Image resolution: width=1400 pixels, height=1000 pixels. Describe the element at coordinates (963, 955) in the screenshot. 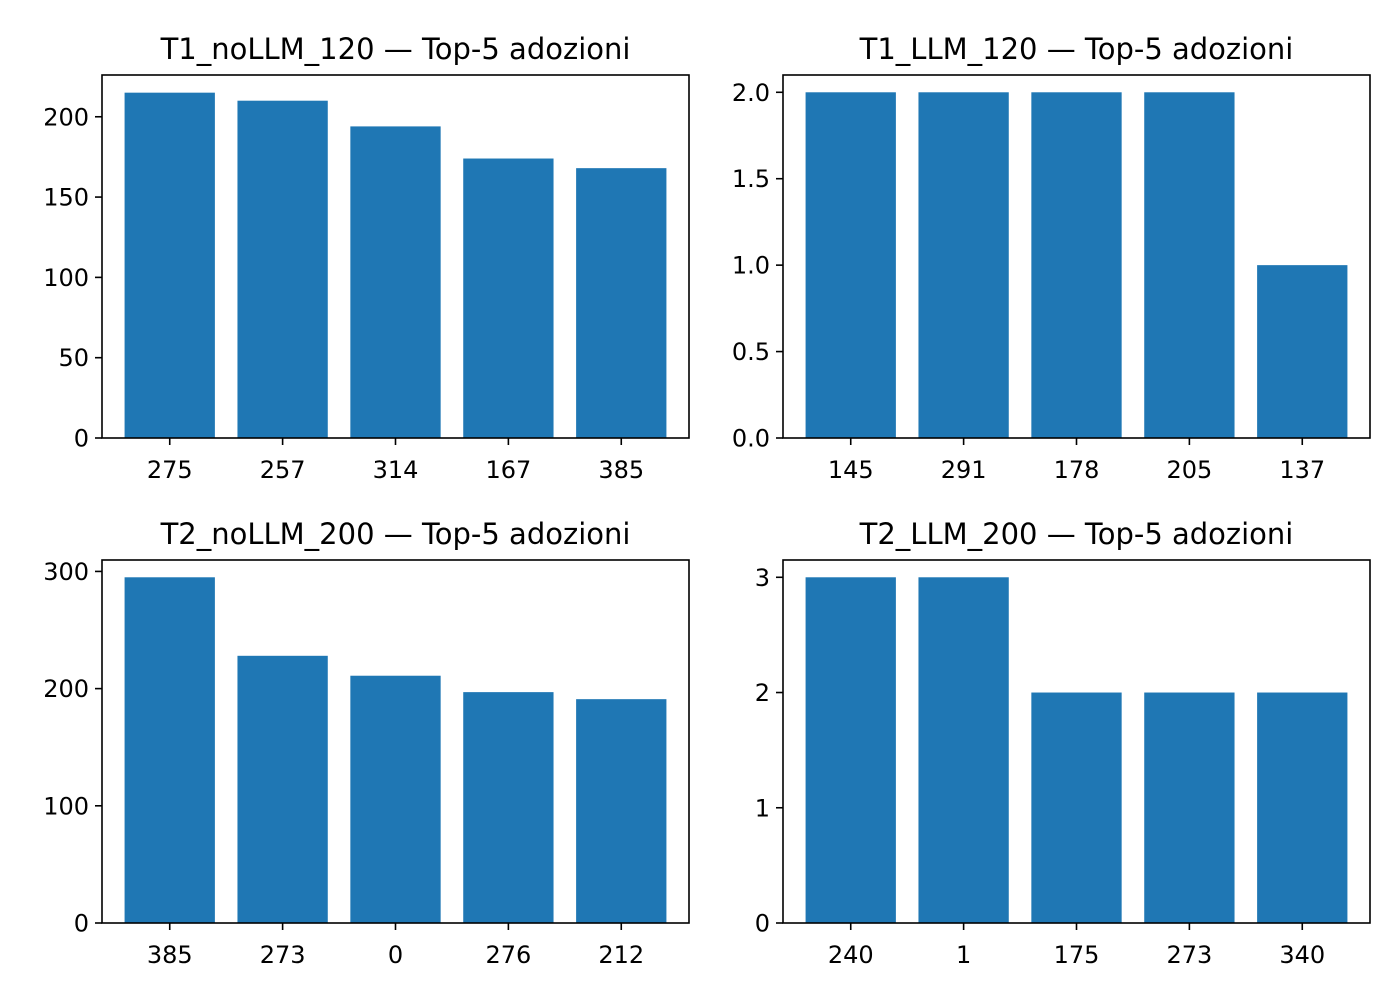

I see `x-tick-label: 1` at that location.